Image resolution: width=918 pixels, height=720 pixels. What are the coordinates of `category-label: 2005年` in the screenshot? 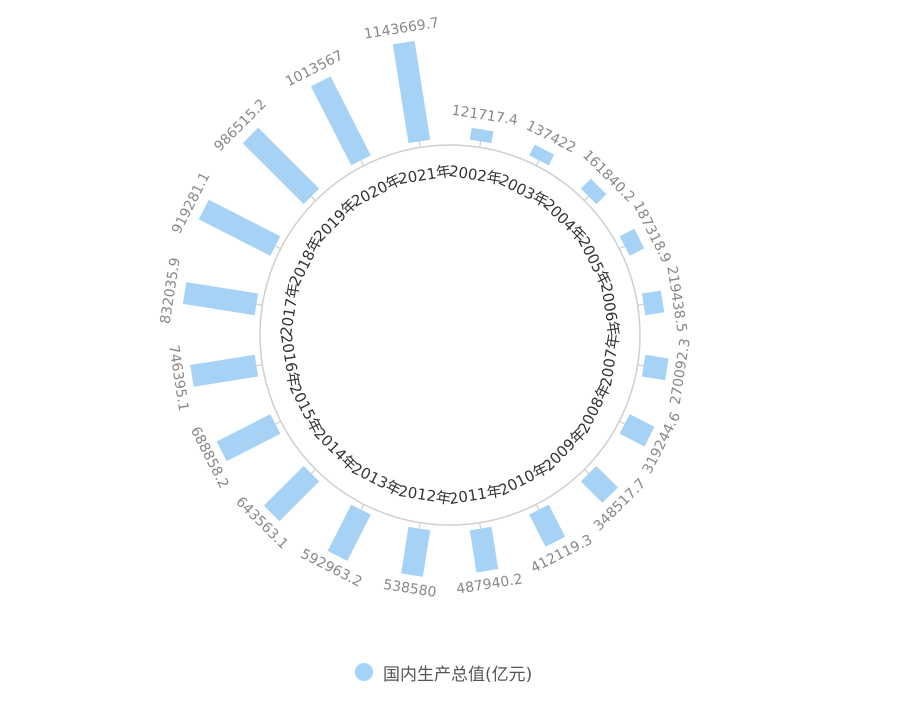 It's located at (594, 262).